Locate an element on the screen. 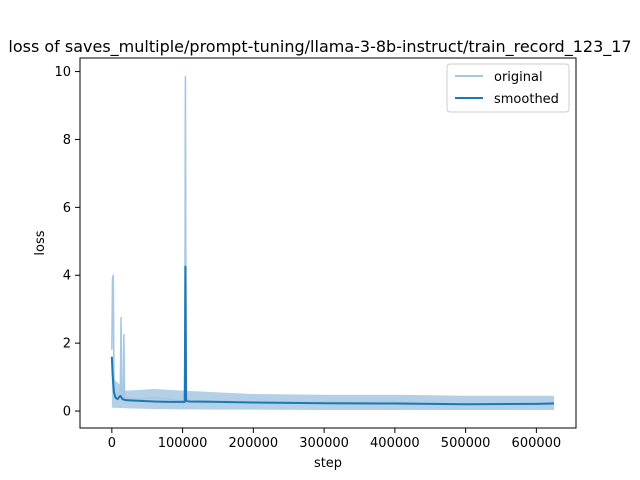 The width and height of the screenshot is (640, 480). y-axis: 0 2 4 6 8 10 is located at coordinates (67, 242).